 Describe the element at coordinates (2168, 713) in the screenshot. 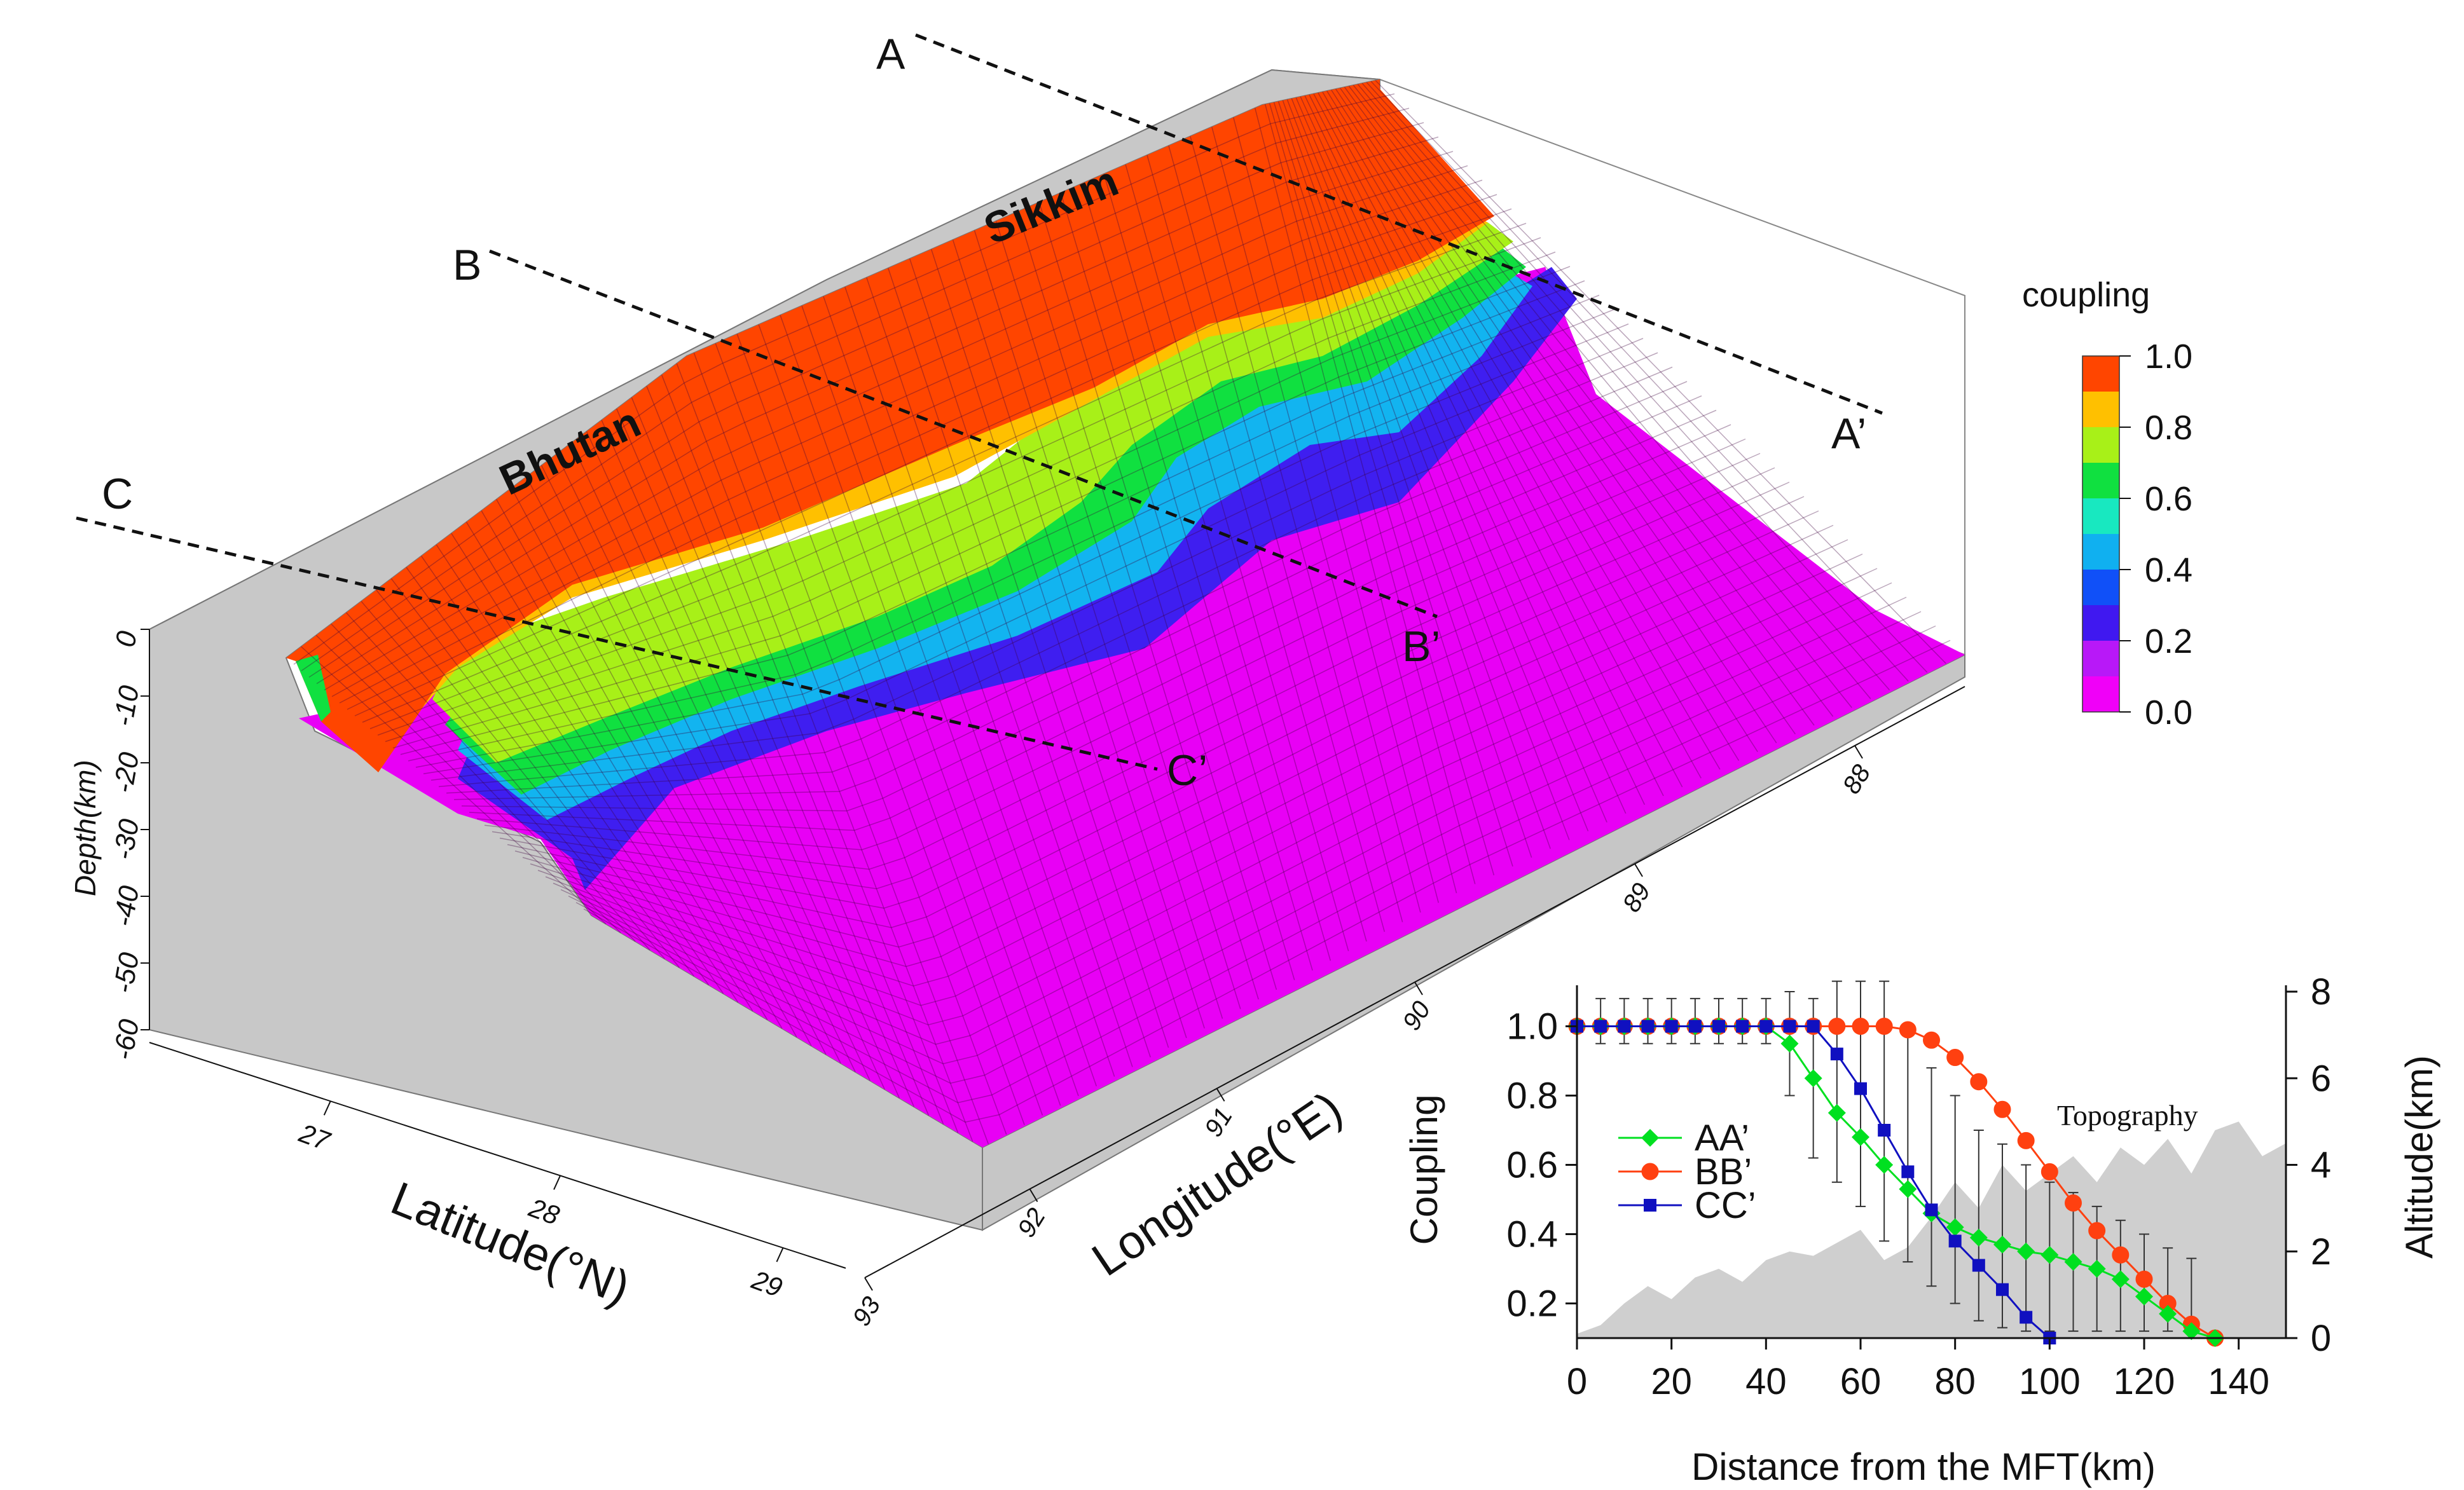

I see `colorbar-tick-label: 0.0` at that location.